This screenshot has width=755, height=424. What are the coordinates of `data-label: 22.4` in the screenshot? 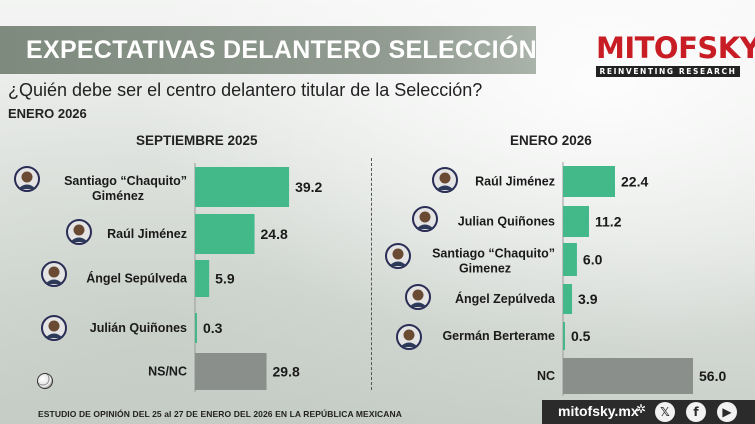 It's located at (634, 182).